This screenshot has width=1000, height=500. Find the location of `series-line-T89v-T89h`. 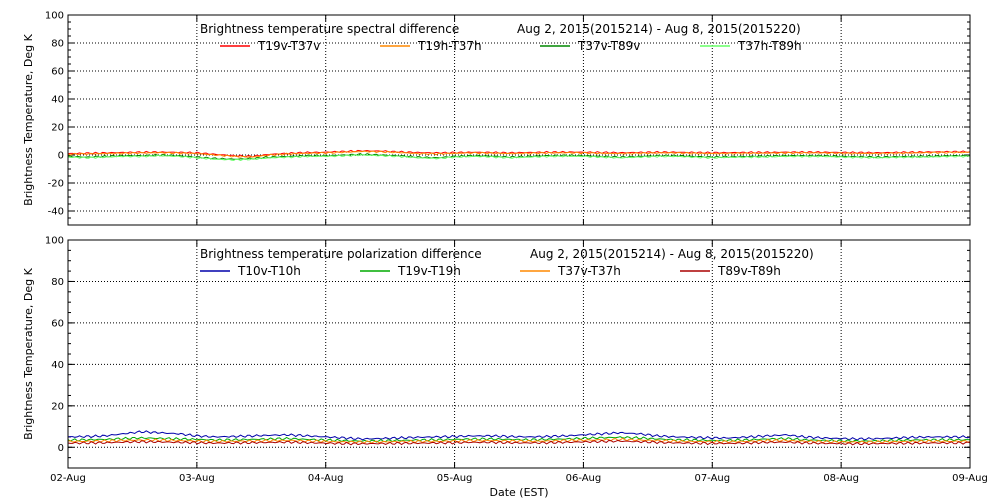

series-line-T89v-T89h is located at coordinates (519, 442).